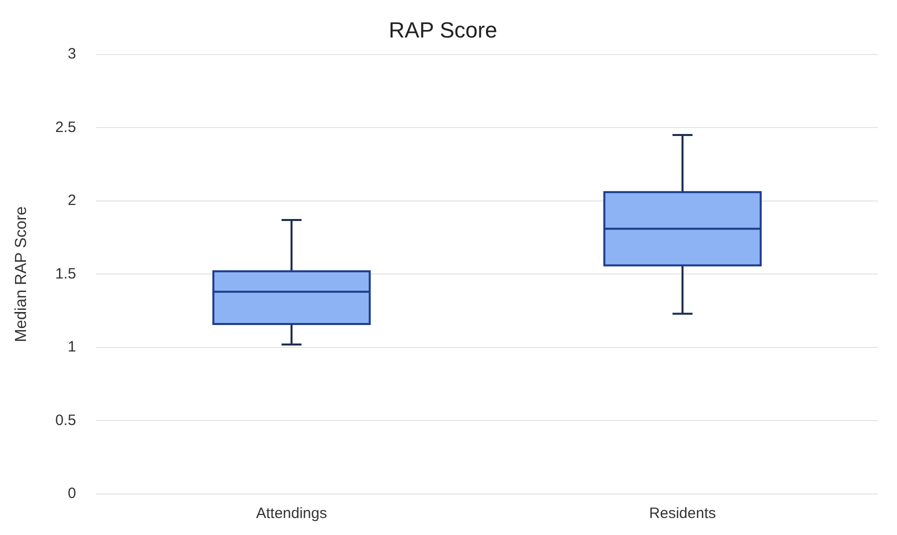 This screenshot has height=535, width=897. I want to click on y-tick-label: 2, so click(72, 201).